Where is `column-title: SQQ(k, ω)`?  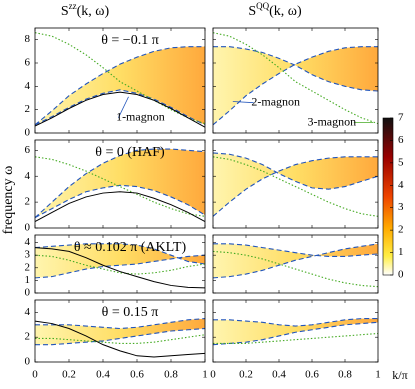
column-title: SQQ(k, ω) is located at coordinates (275, 10).